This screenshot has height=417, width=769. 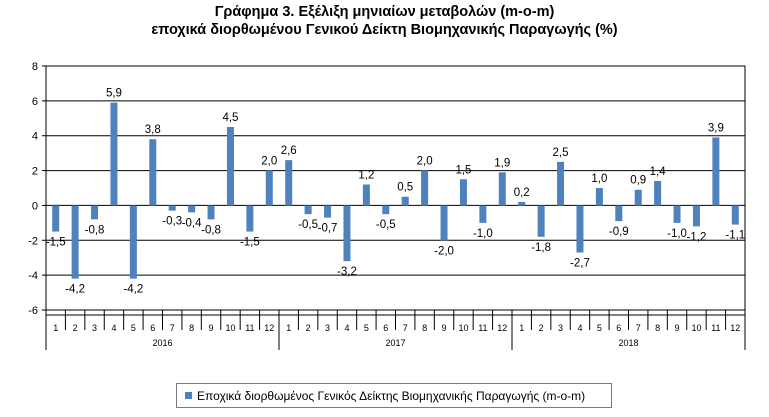 What do you see at coordinates (230, 118) in the screenshot?
I see `data-label: 4,5` at bounding box center [230, 118].